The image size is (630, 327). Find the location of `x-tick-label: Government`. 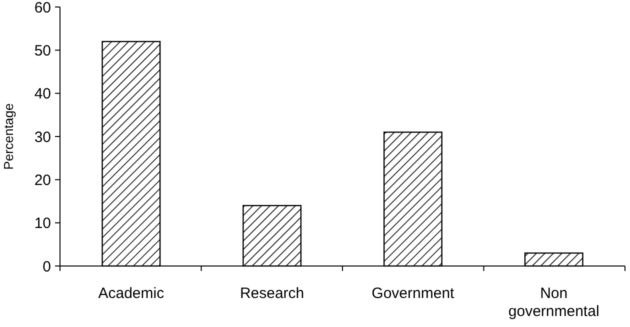

x-tick-label: Government is located at coordinates (414, 293).